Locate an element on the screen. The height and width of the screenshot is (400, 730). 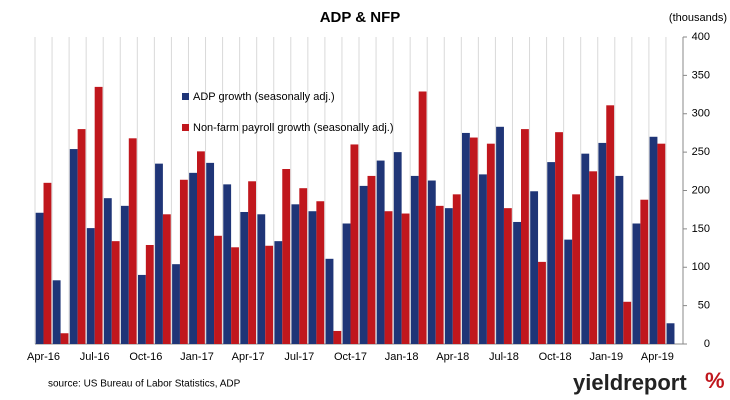
y-tick-label: 250 is located at coordinates (701, 152).